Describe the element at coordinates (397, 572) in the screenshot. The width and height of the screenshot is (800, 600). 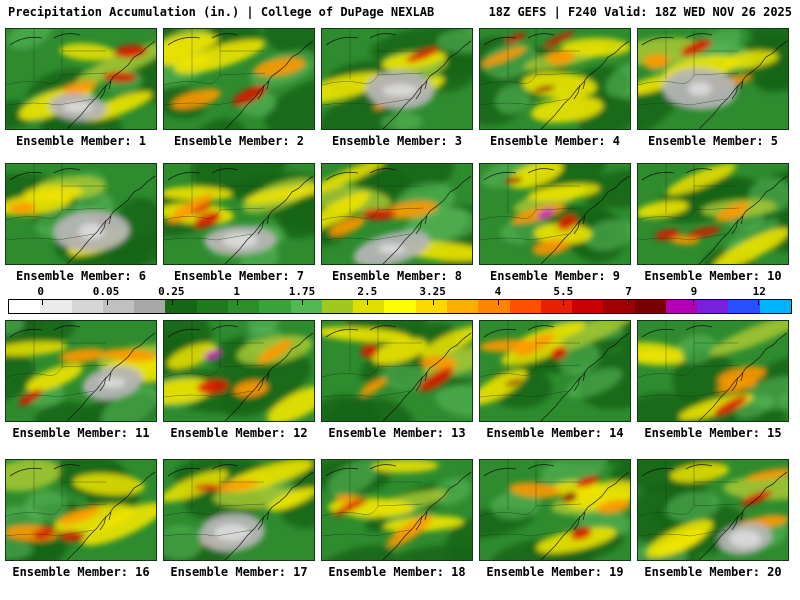
I see `ensemble-member-label: Ensemble Member: 18` at that location.